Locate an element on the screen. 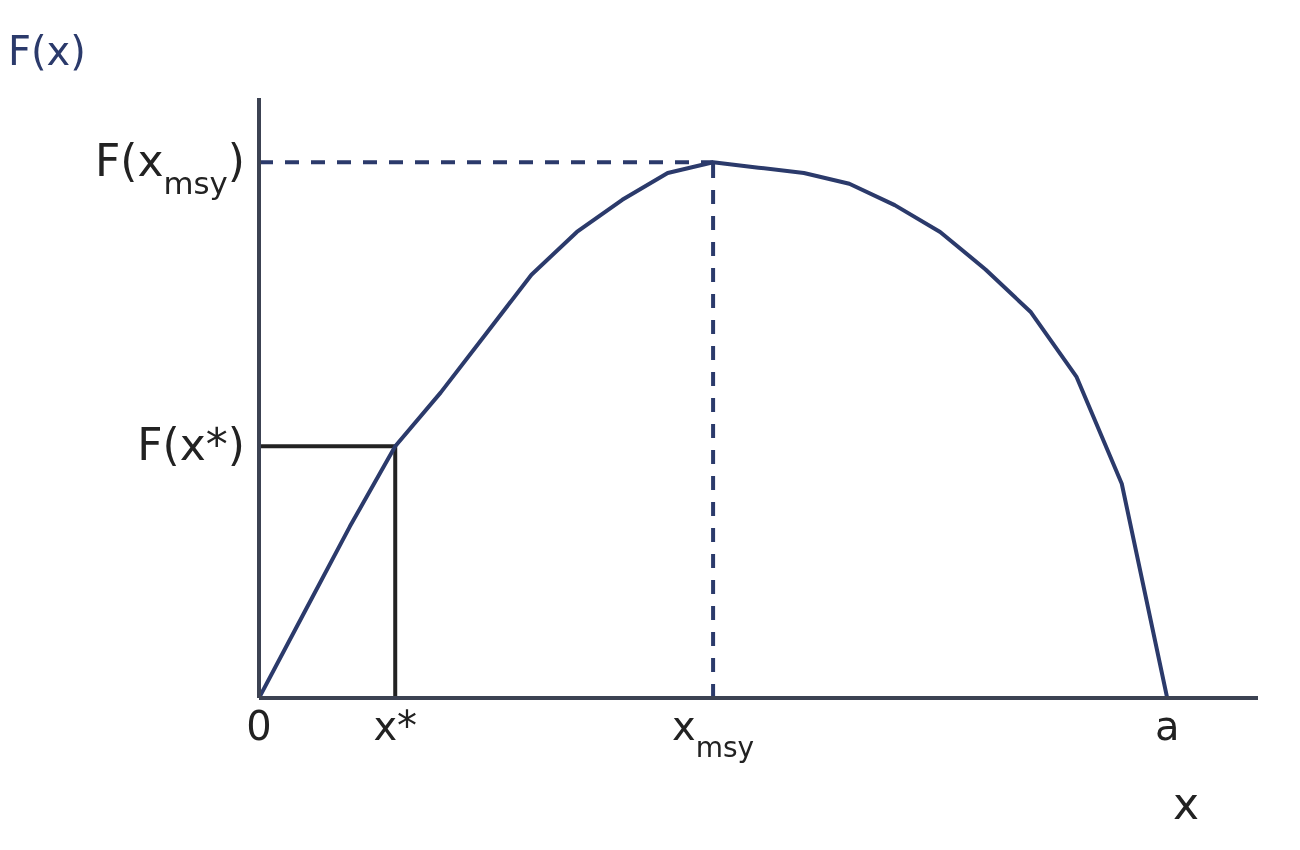 Image resolution: width=1300 pixels, height=850 pixels. ref-line-label: F(x*) is located at coordinates (191, 445).